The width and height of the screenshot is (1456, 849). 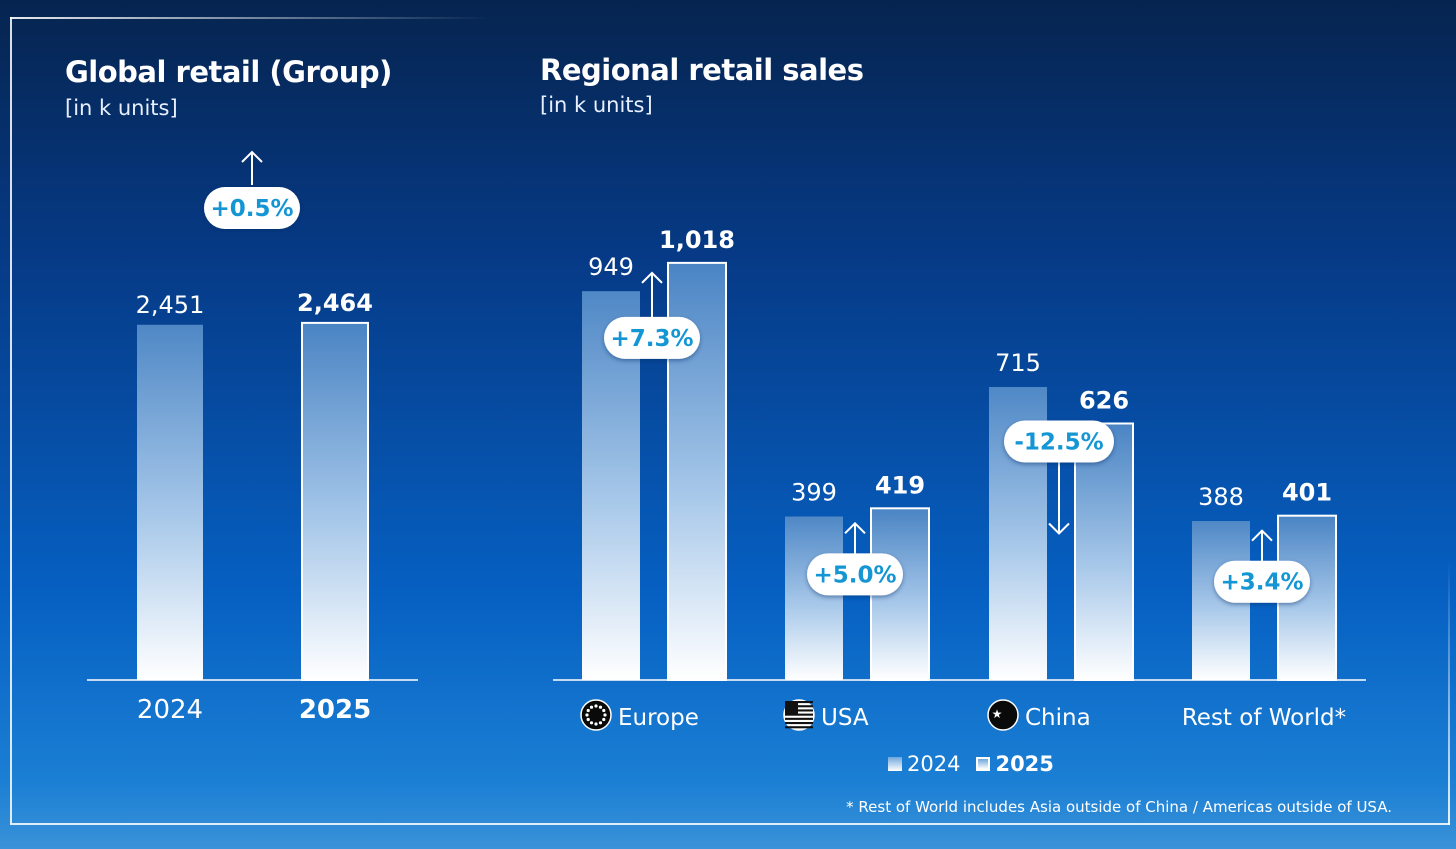 What do you see at coordinates (1307, 493) in the screenshot?
I see `regional-value-2025-rest-of-world: 401` at bounding box center [1307, 493].